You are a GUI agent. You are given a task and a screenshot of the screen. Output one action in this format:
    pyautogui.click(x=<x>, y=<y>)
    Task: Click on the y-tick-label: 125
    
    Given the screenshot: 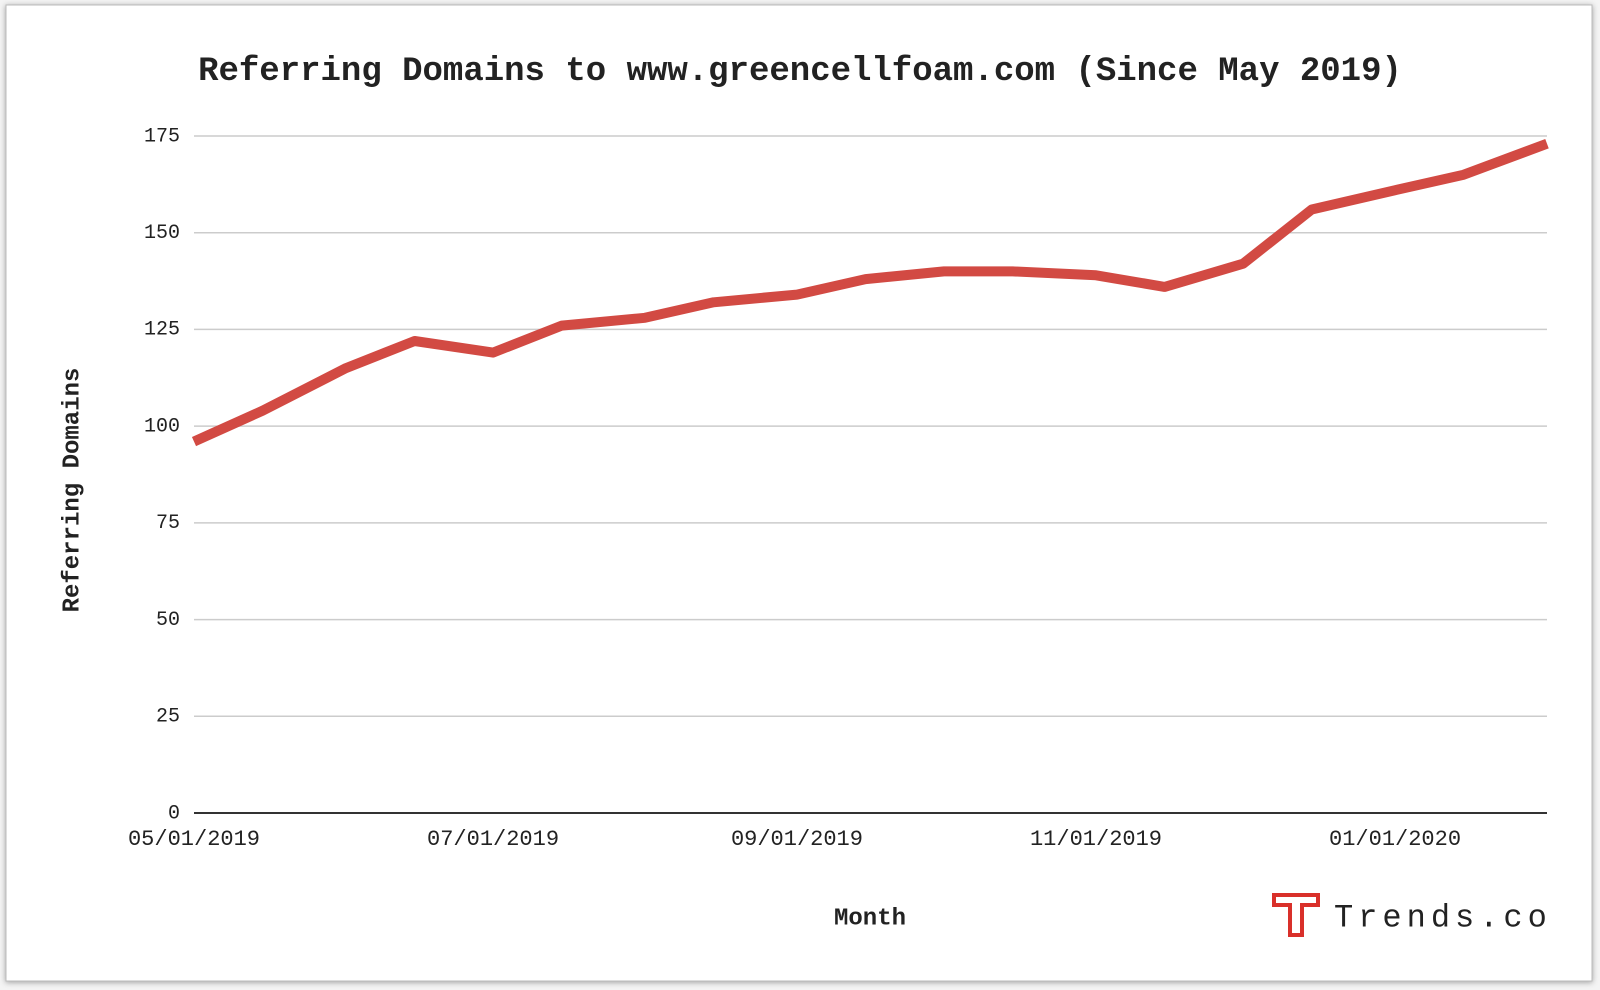 What is the action you would take?
    pyautogui.click(x=162, y=330)
    